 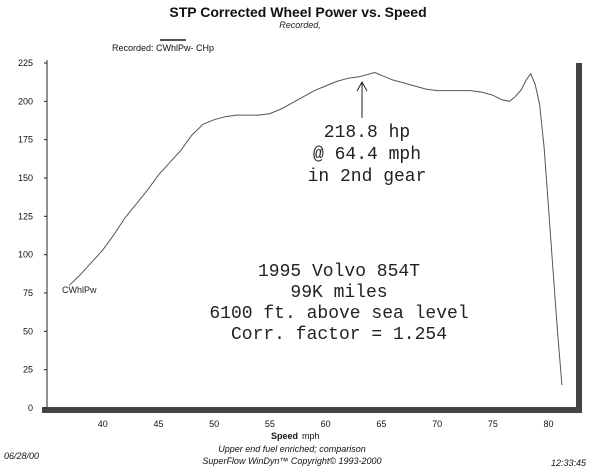 What do you see at coordinates (25, 178) in the screenshot?
I see `y-tick-label: 150` at bounding box center [25, 178].